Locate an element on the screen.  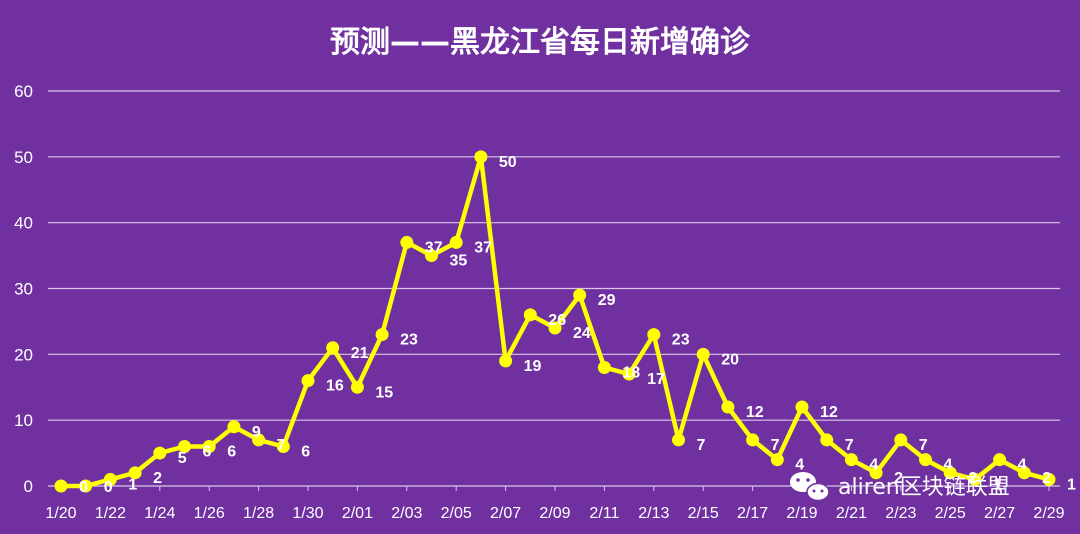
data-label: 26 is located at coordinates (557, 320).